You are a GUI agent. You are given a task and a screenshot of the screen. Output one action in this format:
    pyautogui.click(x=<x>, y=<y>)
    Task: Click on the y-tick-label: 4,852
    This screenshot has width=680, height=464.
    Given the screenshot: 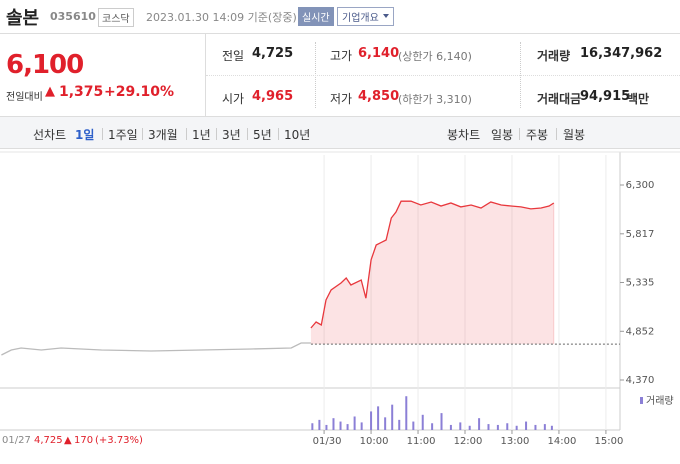 What is the action you would take?
    pyautogui.click(x=640, y=331)
    